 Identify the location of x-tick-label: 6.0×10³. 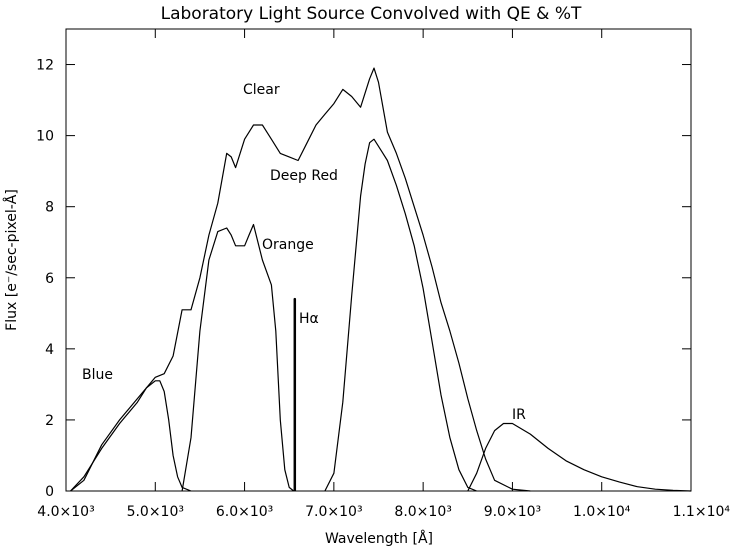
(244, 512).